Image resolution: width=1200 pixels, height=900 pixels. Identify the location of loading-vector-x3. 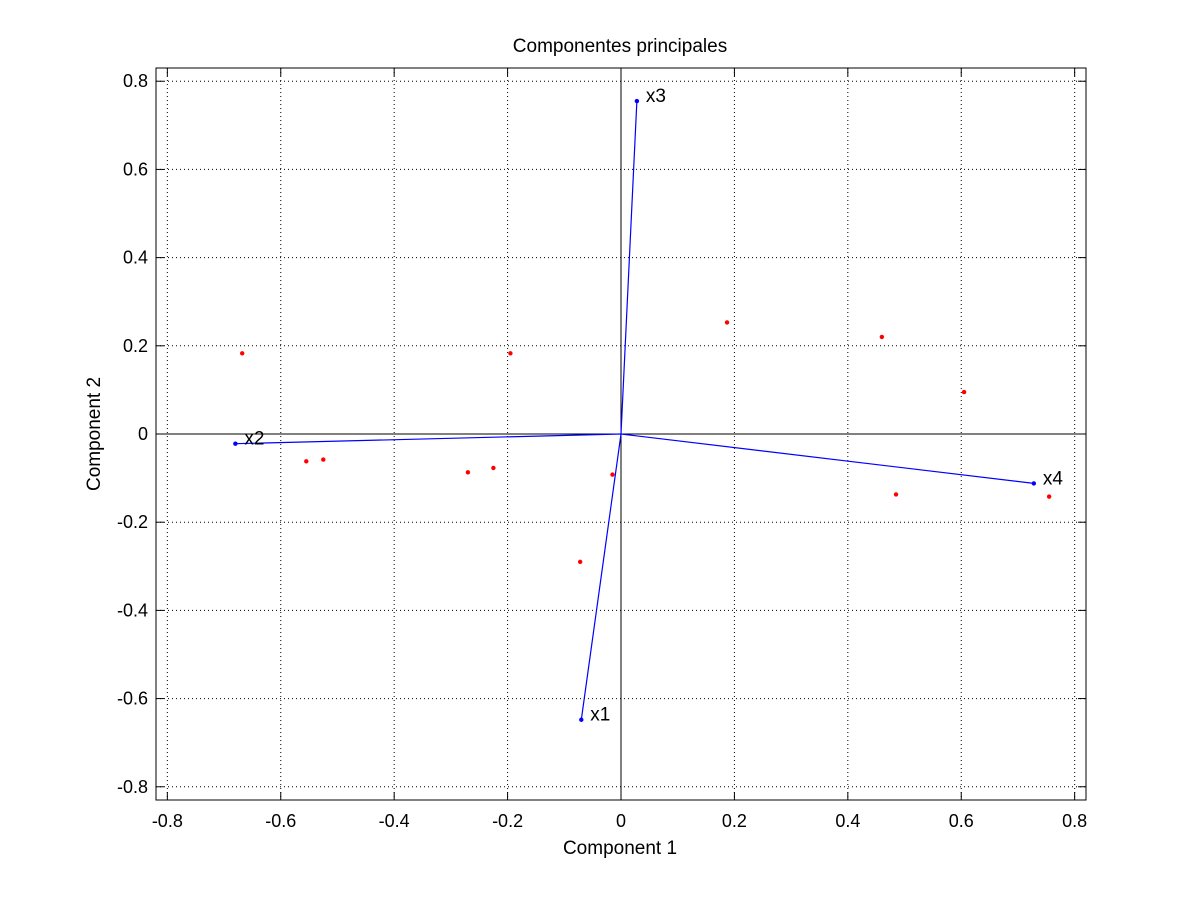
(629, 268).